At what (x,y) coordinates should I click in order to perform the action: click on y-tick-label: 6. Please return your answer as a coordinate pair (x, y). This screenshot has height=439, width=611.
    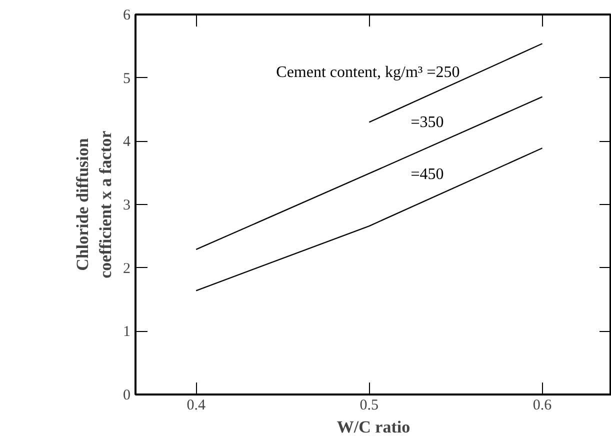
    Looking at the image, I should click on (127, 16).